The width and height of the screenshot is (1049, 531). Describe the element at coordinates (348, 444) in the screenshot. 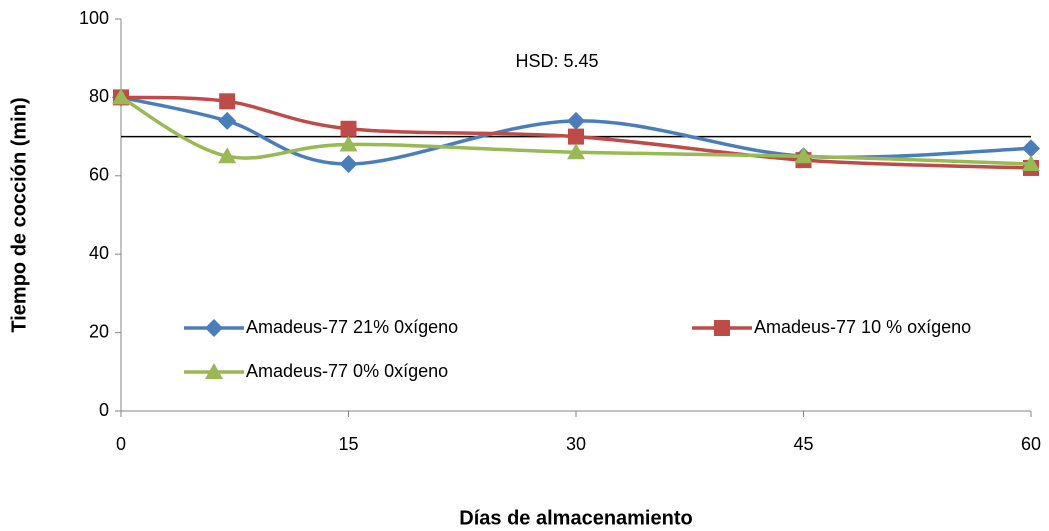

I see `x-tick-label: 15` at that location.